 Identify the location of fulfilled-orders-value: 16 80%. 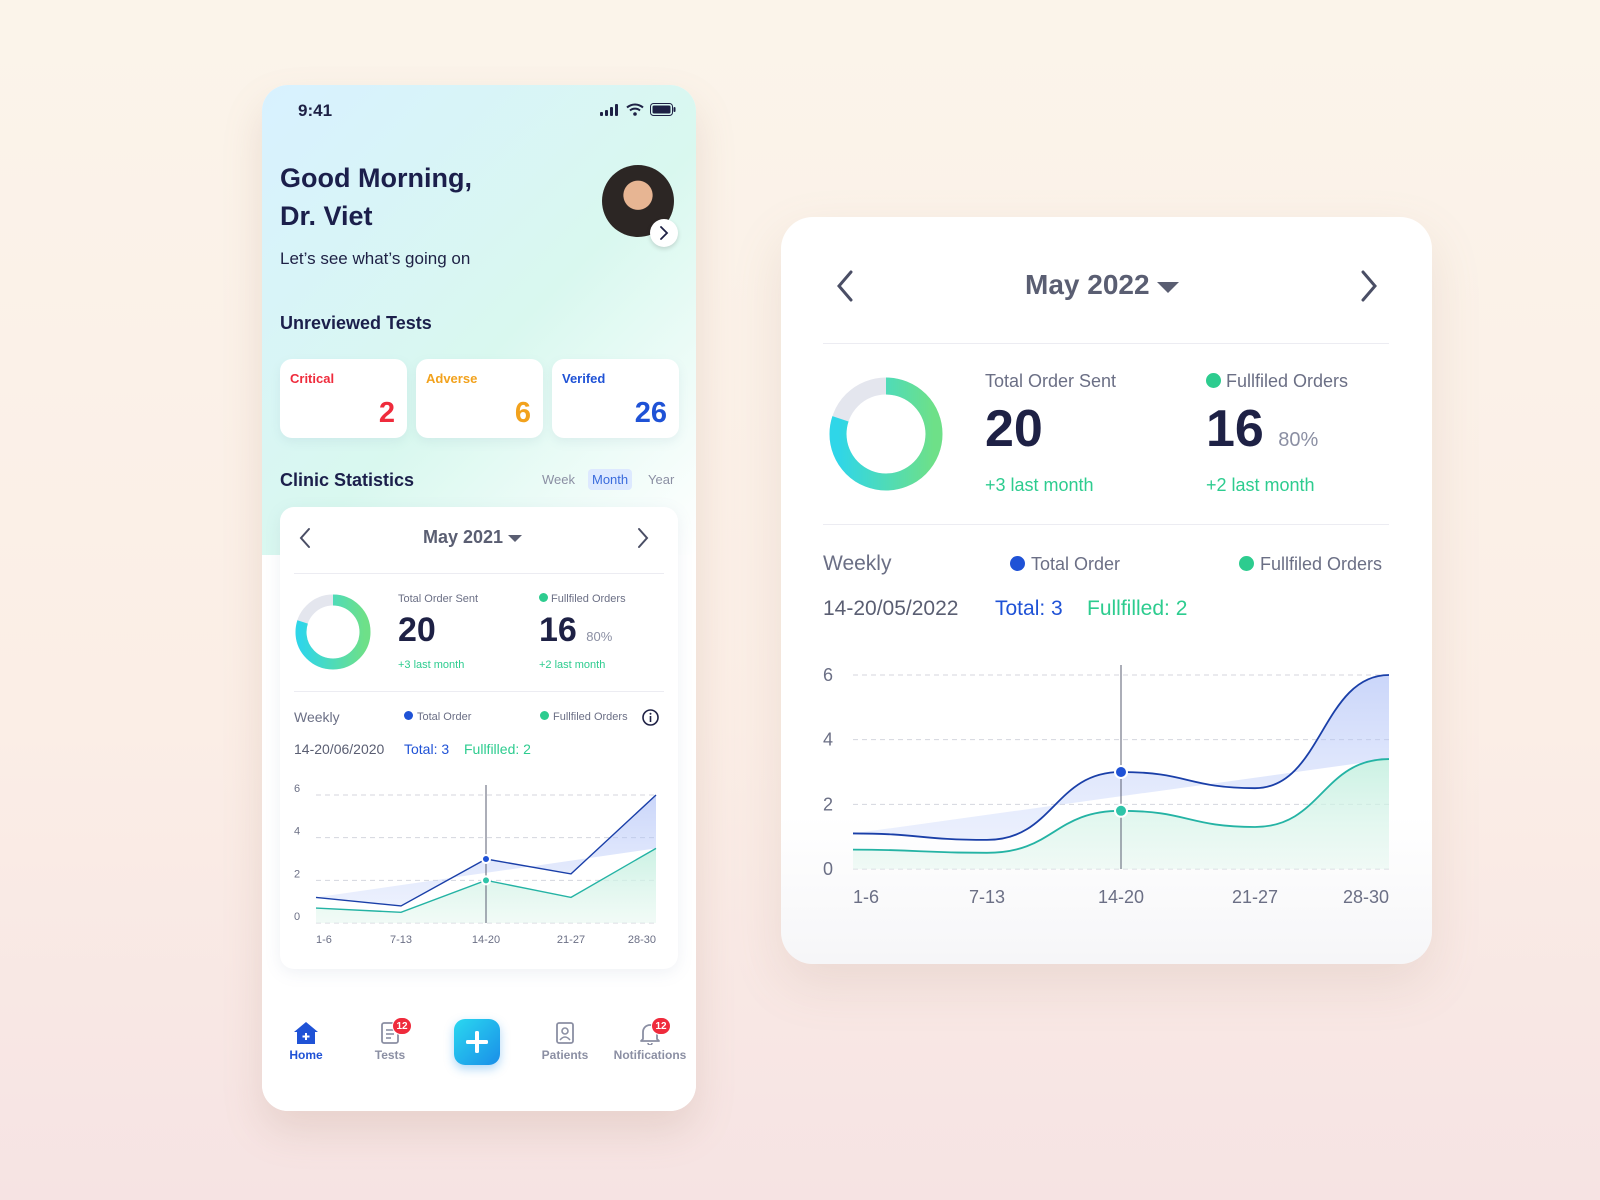
(575, 630).